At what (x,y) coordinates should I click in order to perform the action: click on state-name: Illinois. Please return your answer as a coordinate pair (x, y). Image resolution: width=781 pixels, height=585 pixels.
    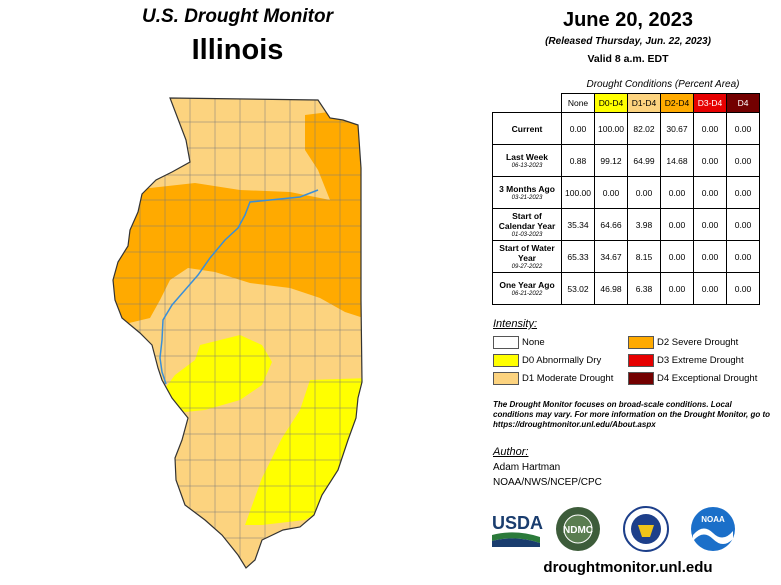
    Looking at the image, I should click on (237, 50).